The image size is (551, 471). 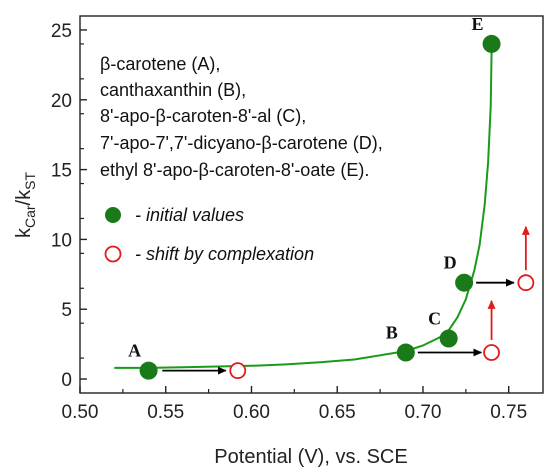 What do you see at coordinates (234, 170) in the screenshot?
I see `legend-compound-e: ethyl 8'-apo-β-caroten-8'-oate (E).` at bounding box center [234, 170].